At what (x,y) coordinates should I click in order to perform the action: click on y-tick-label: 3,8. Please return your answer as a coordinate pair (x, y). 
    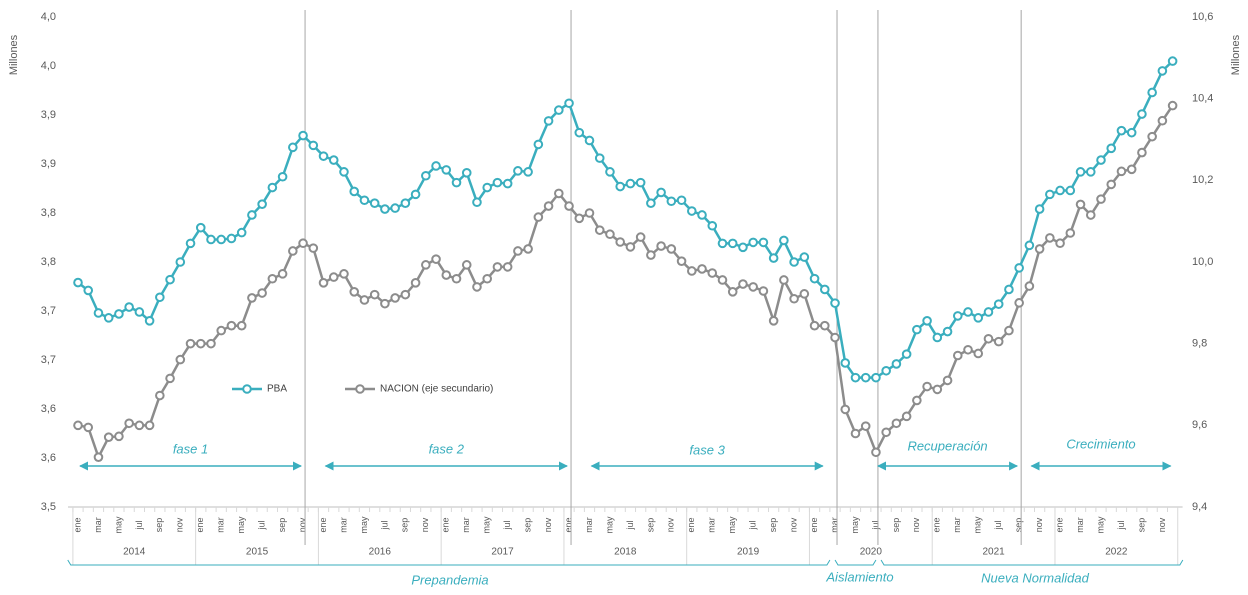
    Looking at the image, I should click on (48, 262).